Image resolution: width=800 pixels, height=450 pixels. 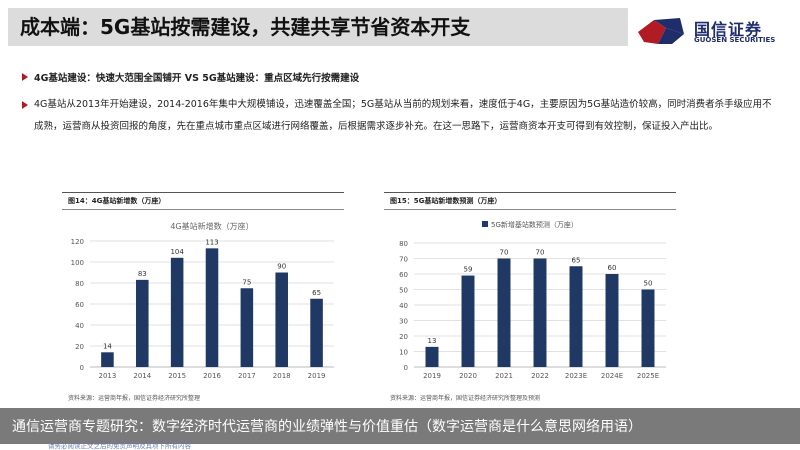 What do you see at coordinates (403, 322) in the screenshot?
I see `y-tick-label: 30` at bounding box center [403, 322].